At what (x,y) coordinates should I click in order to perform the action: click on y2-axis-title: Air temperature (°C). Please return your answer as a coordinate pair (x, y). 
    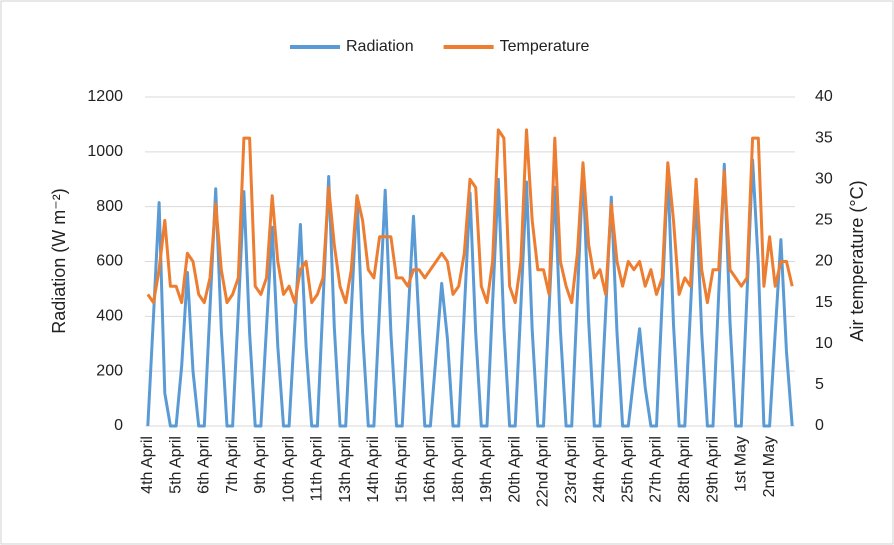
    Looking at the image, I should click on (857, 260).